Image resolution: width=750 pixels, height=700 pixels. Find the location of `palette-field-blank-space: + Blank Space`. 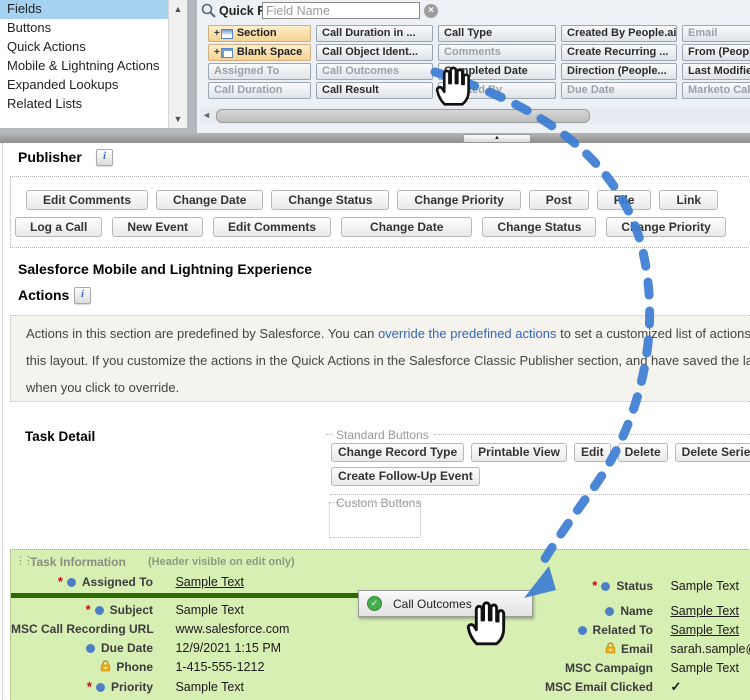

palette-field-blank-space: + Blank Space is located at coordinates (259, 52).